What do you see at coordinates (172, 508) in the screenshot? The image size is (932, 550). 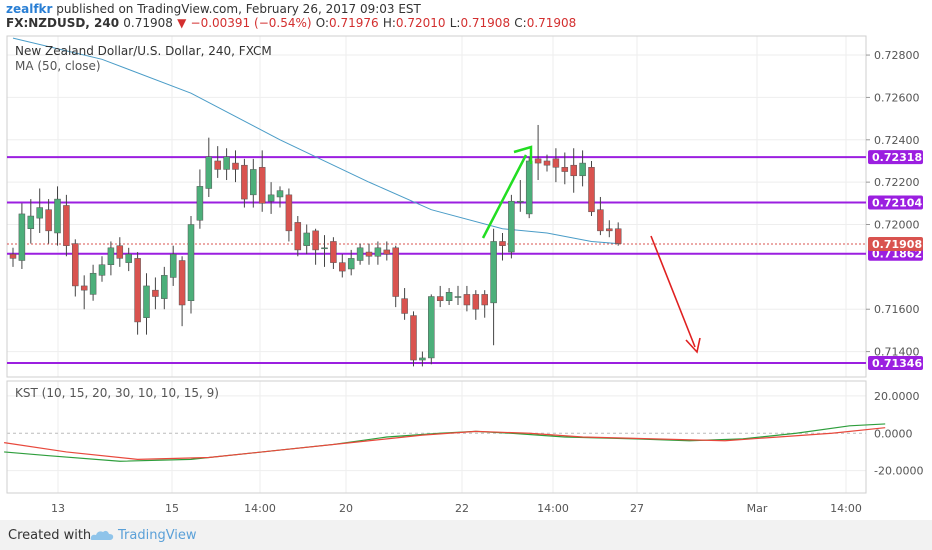 I see `x-tick-label: 15` at bounding box center [172, 508].